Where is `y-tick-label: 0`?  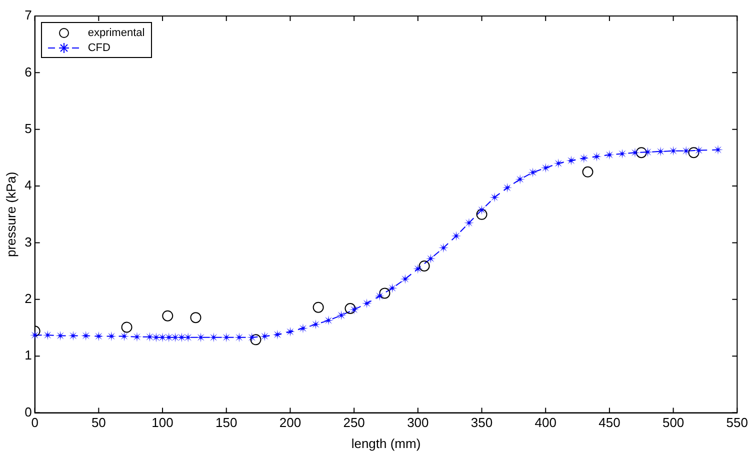
y-tick-label: 0 is located at coordinates (28, 412).